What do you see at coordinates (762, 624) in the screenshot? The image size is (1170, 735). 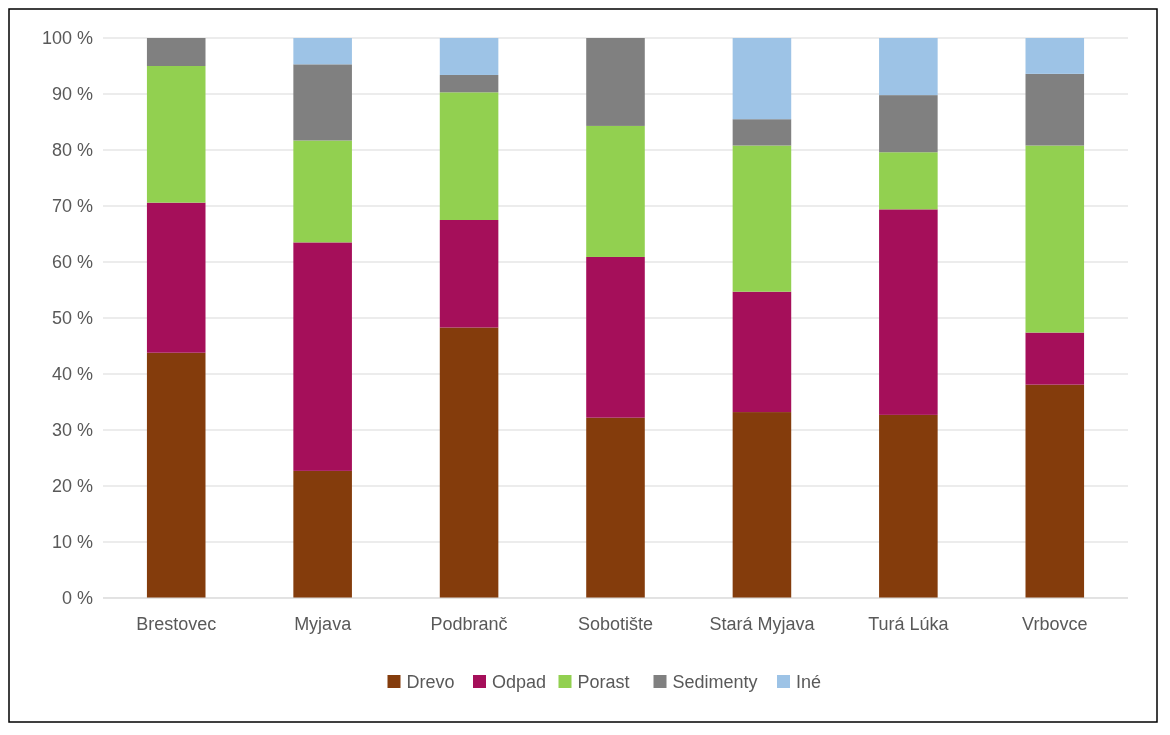 I see `x-tick-label: Stará Myjava` at bounding box center [762, 624].